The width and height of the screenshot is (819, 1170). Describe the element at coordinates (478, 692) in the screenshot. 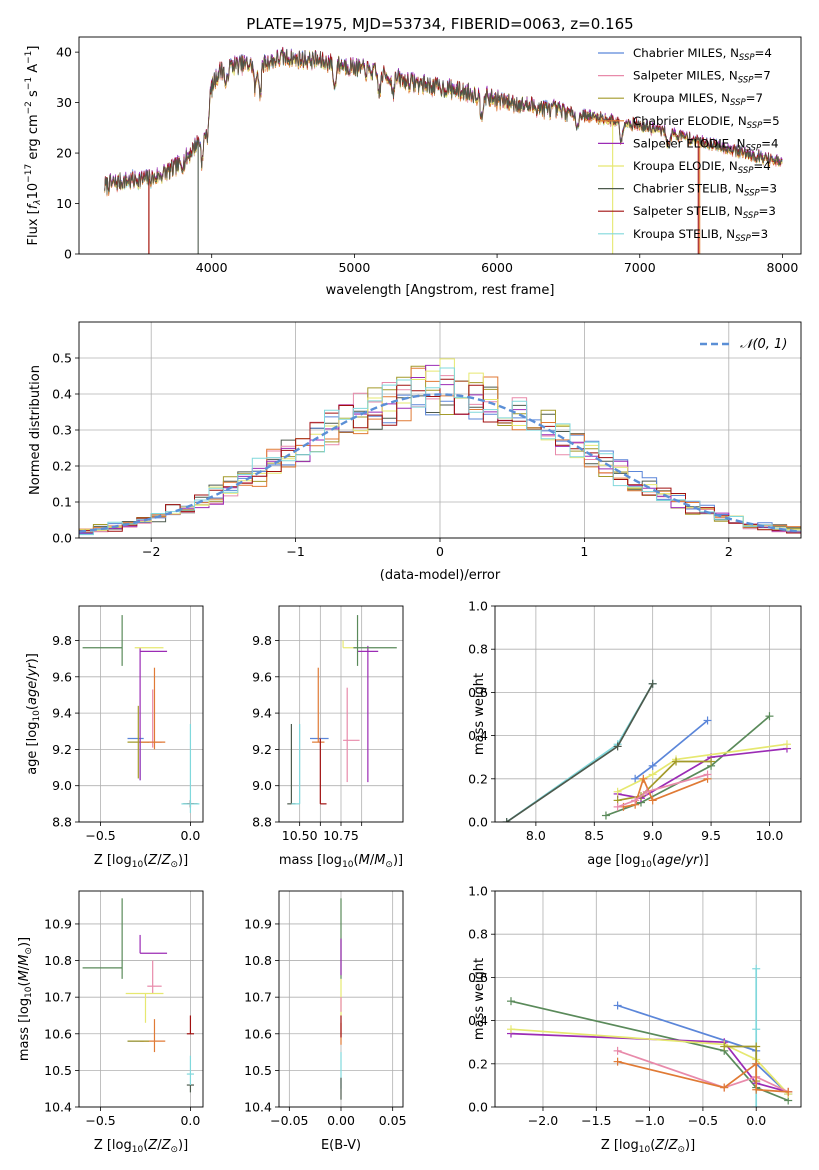

I see `y-tick-label: 0.6` at that location.